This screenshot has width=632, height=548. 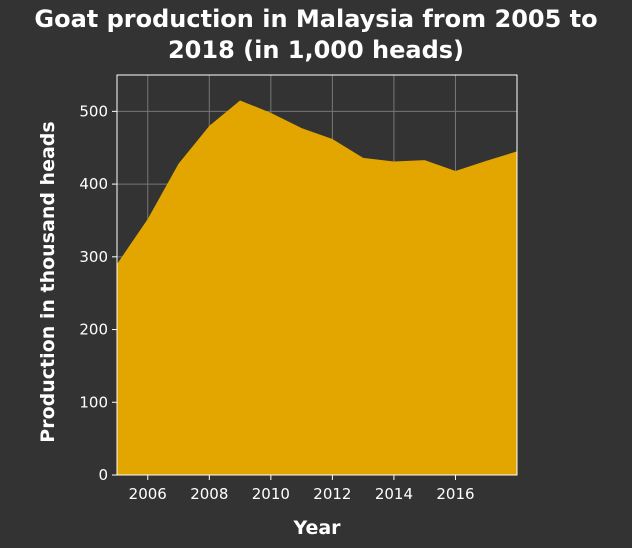 What do you see at coordinates (271, 494) in the screenshot?
I see `x-tick-label: 2010` at bounding box center [271, 494].